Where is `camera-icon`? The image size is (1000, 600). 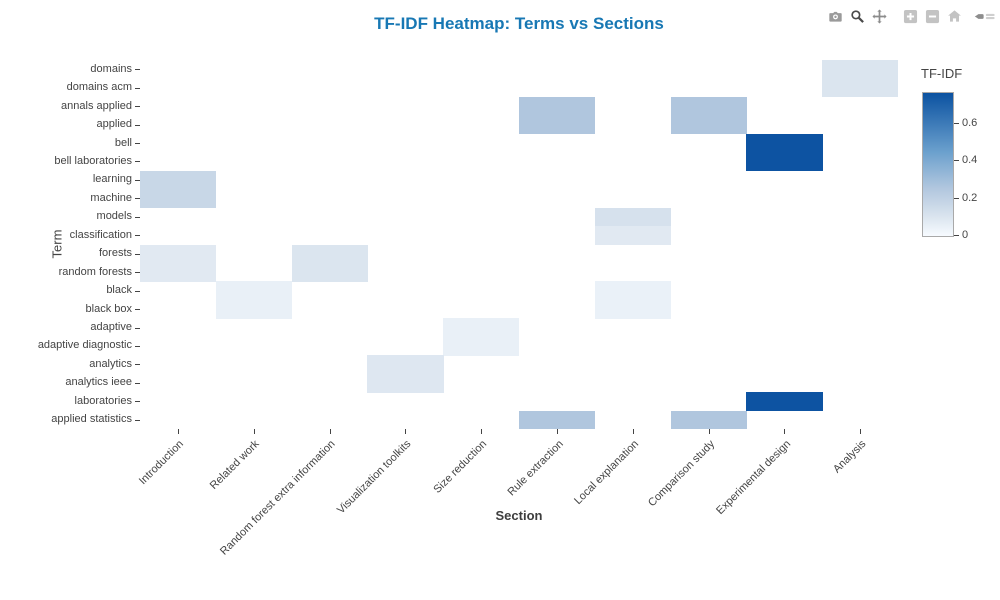 camera-icon is located at coordinates (835, 16).